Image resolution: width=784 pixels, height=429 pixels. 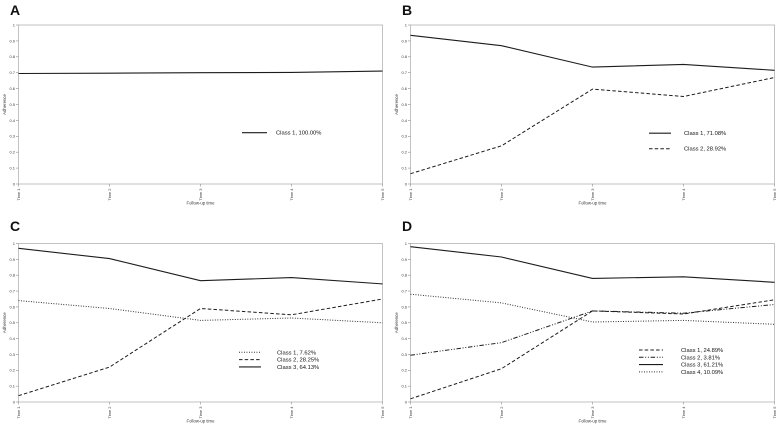 I want to click on panel-B-label: B, so click(x=407, y=10).